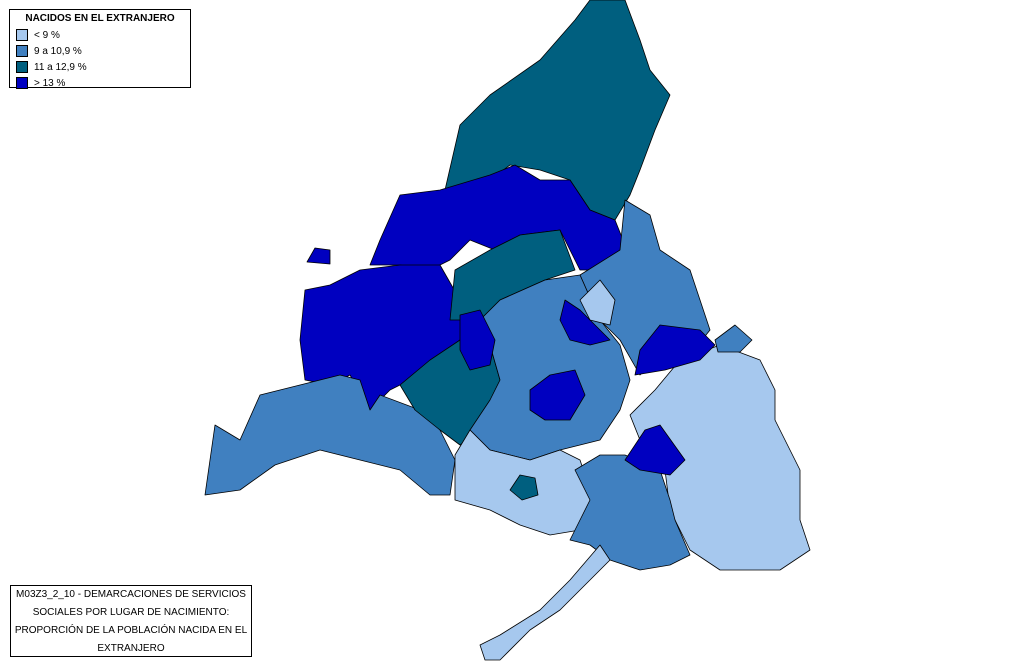  What do you see at coordinates (100, 35) in the screenshot?
I see `legend-item: < 9 %` at bounding box center [100, 35].